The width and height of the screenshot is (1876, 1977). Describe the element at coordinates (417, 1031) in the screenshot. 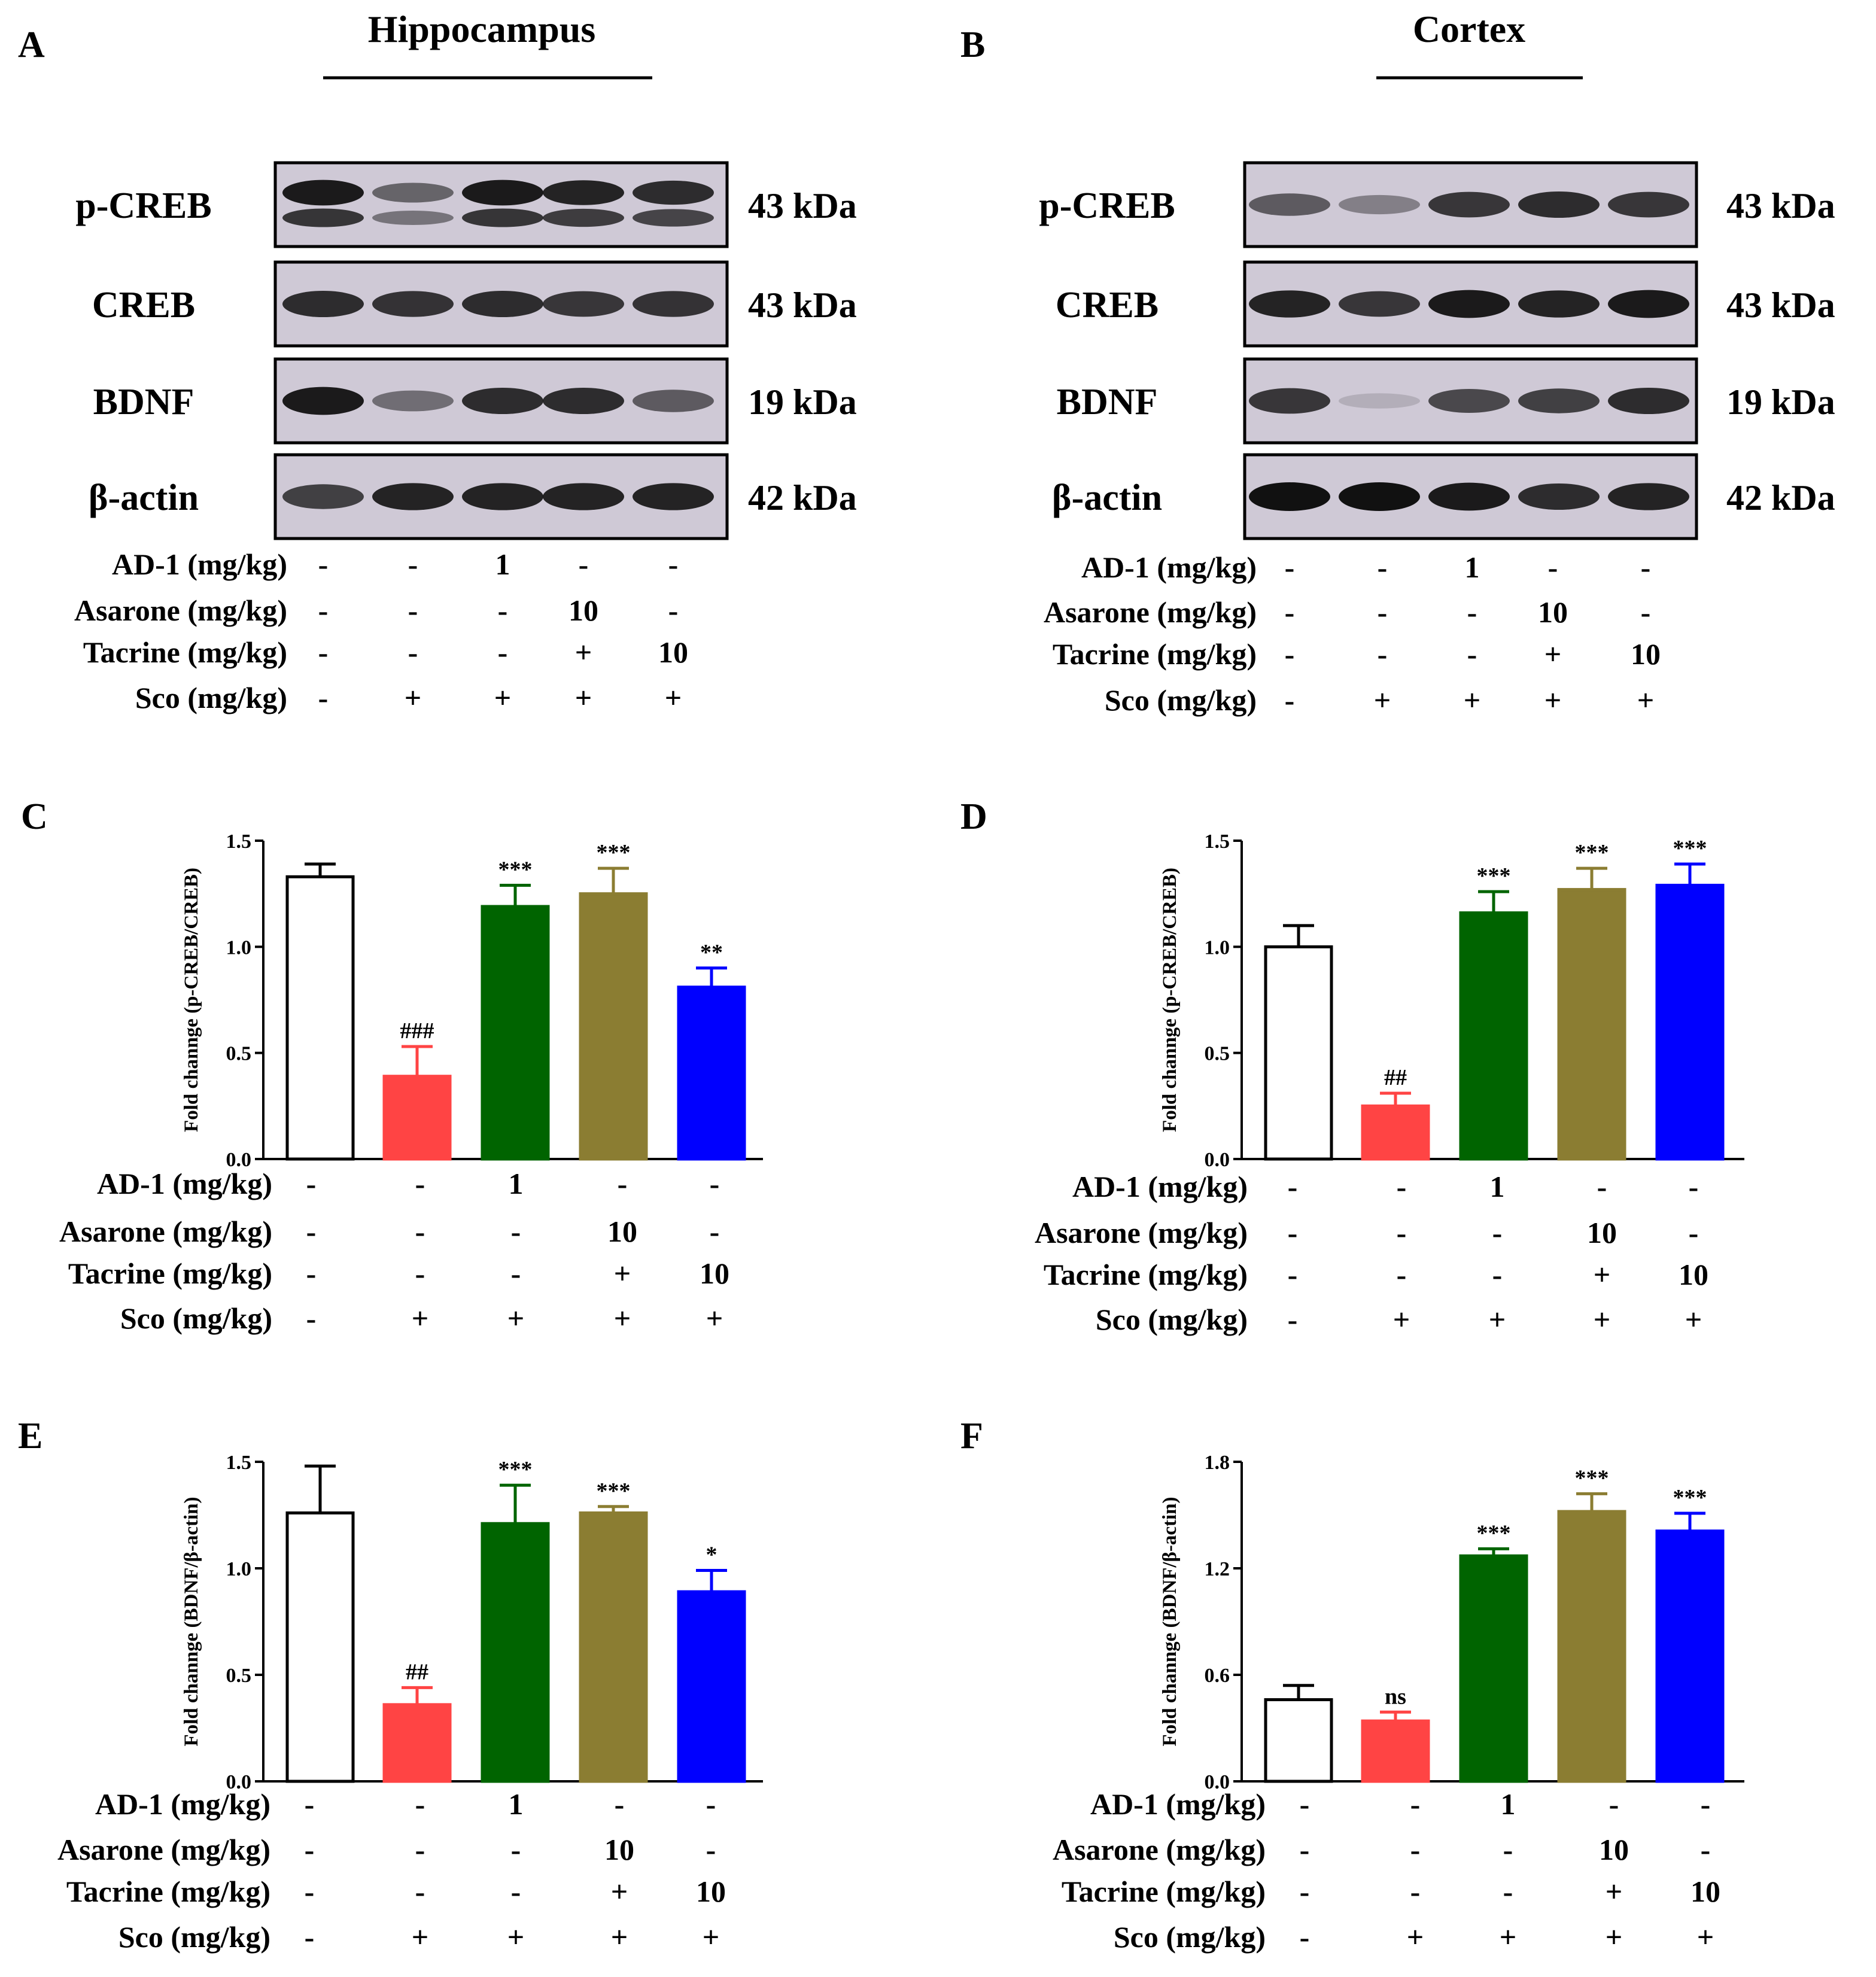

I see `significance-label: ###` at that location.